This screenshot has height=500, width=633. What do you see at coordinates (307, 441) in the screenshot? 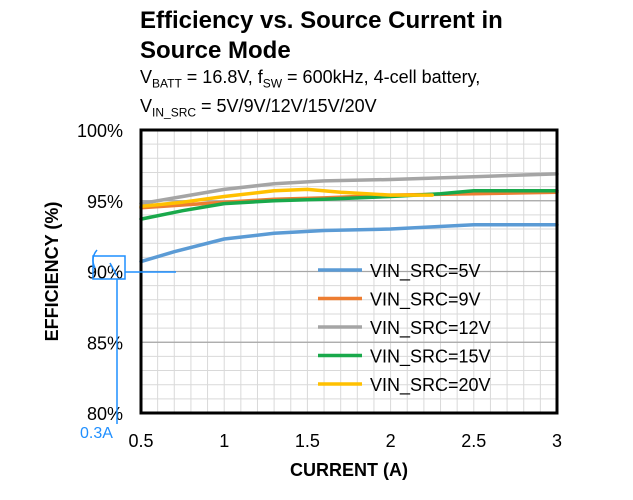
I see `x-tick-label: 1.5` at bounding box center [307, 441].